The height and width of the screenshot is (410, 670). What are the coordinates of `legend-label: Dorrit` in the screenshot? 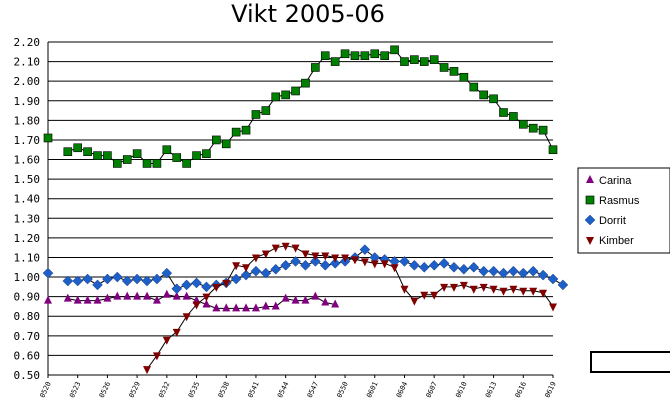 It's located at (612, 221).